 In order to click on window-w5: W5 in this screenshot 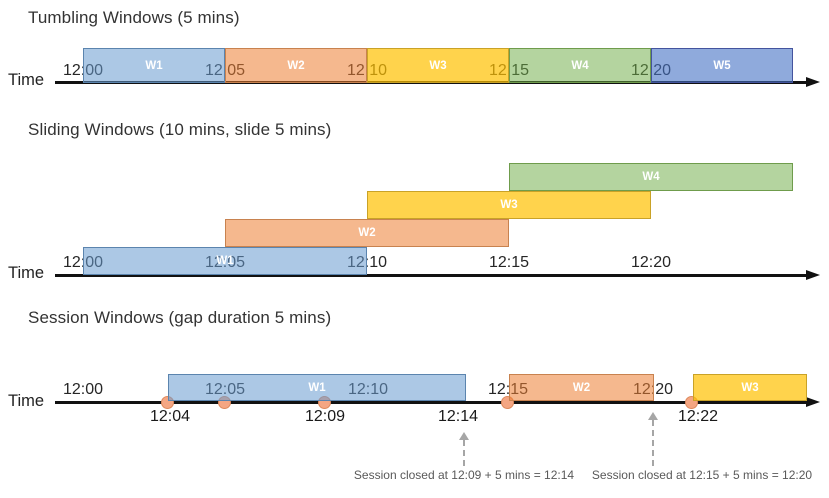, I will do `click(722, 65)`.